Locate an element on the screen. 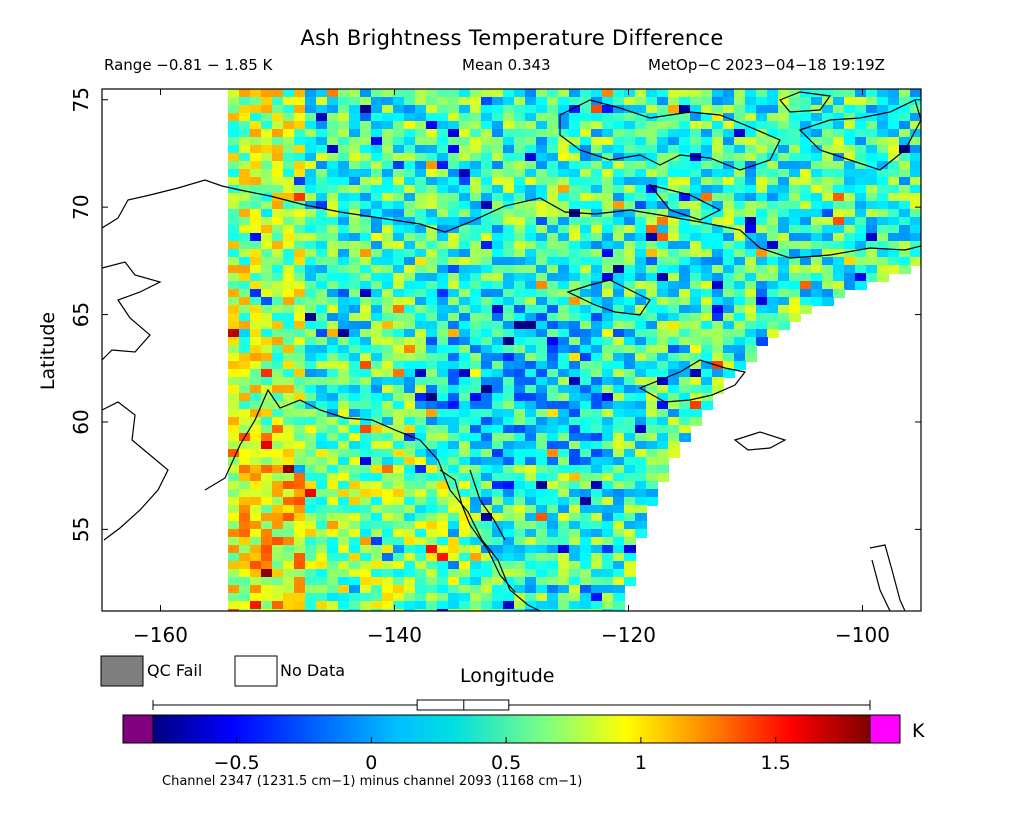 The image size is (1024, 813). colorbar: K −0.5 0 0.5 1 1.5 is located at coordinates (523, 736).